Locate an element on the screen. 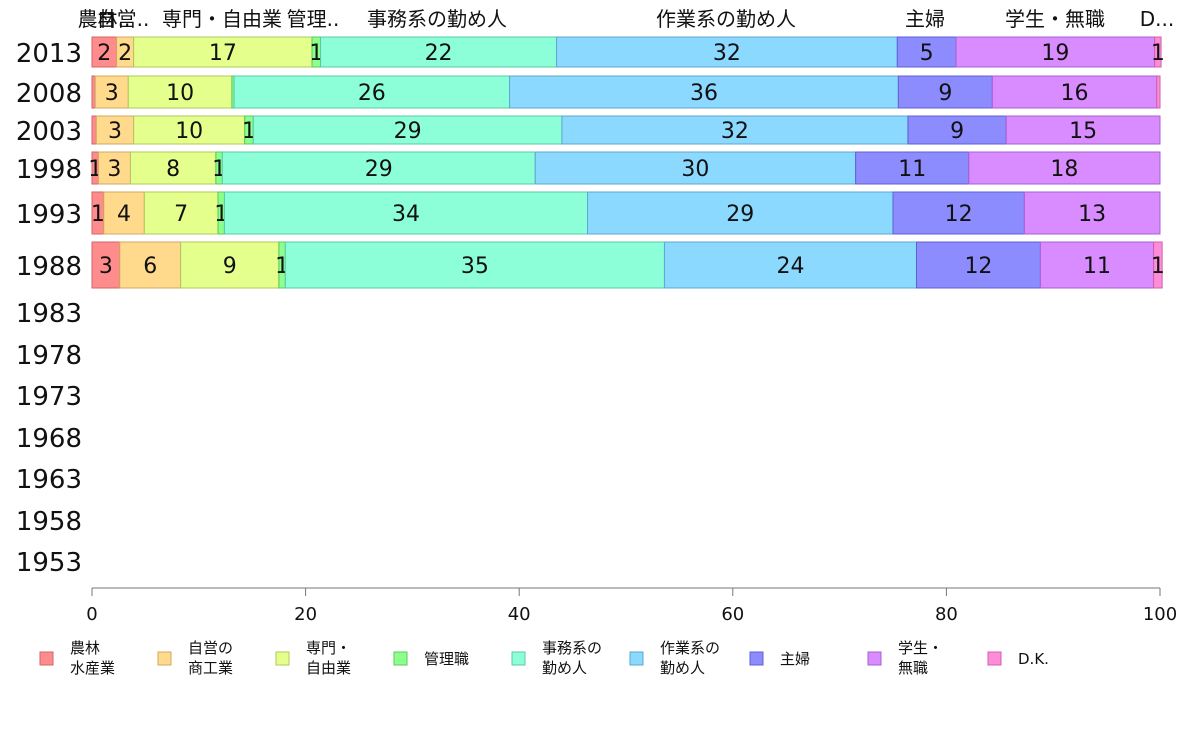  column-header-2: 専門・自由業 is located at coordinates (222, 19).